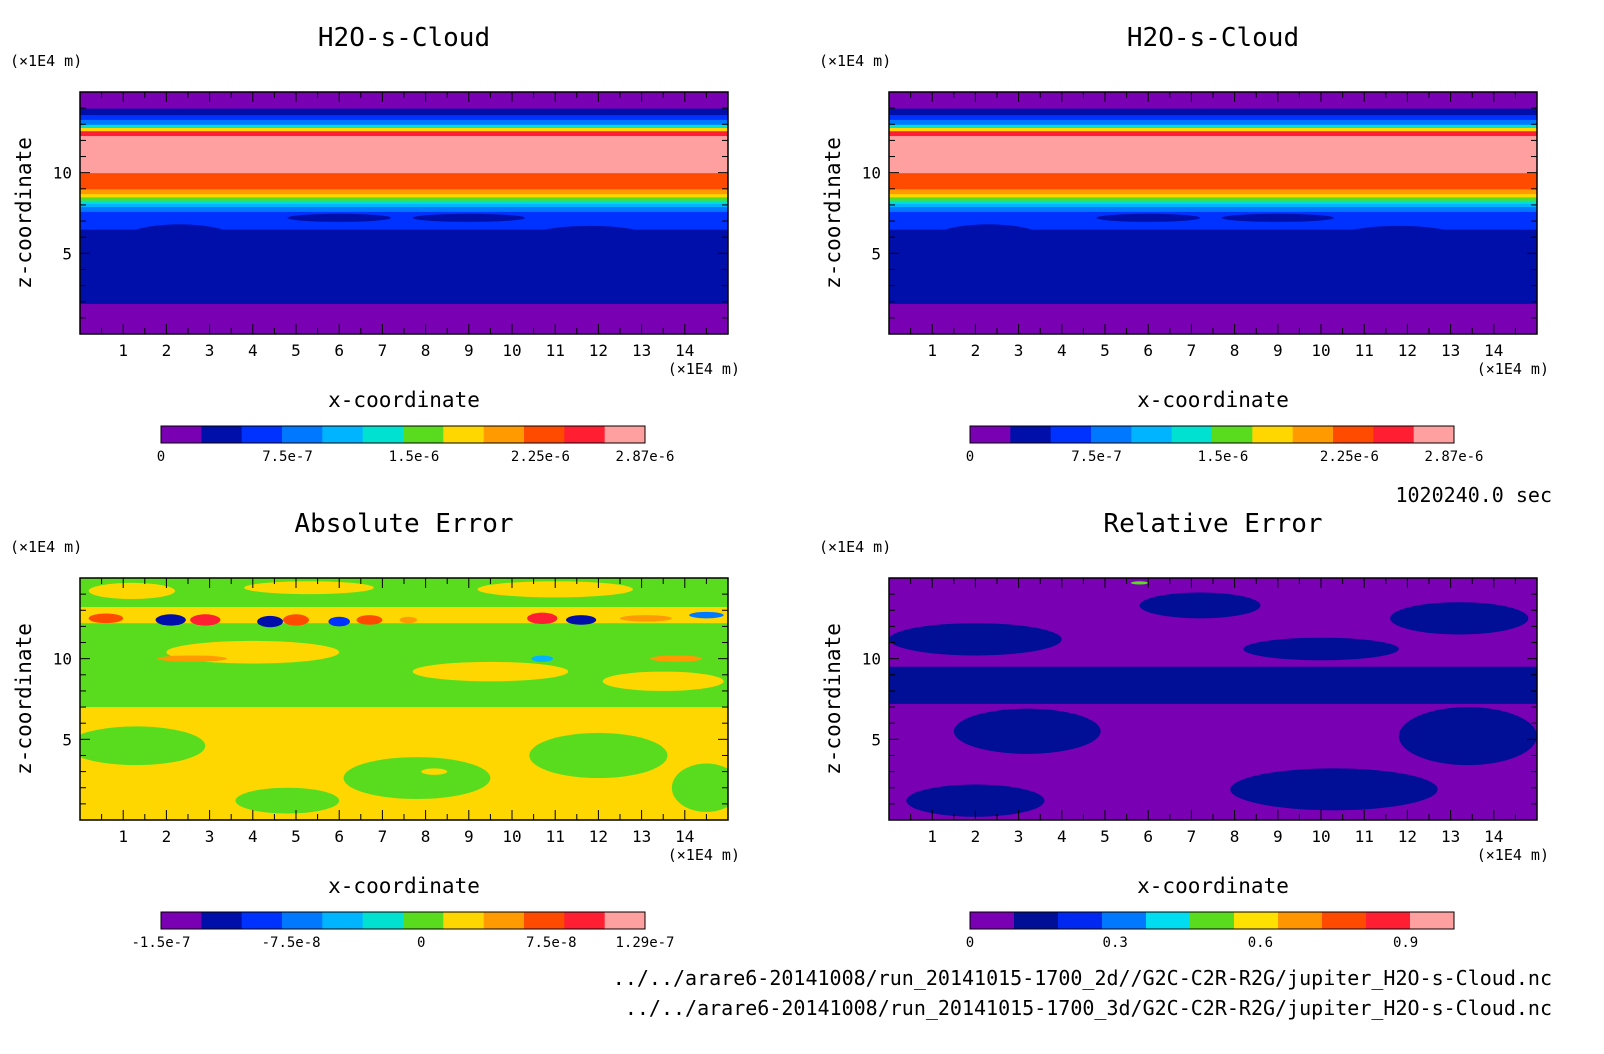 This screenshot has height=1054, width=1604. Describe the element at coordinates (1513, 369) in the screenshot. I see `x-unit-label: (×1E4 m)` at that location.